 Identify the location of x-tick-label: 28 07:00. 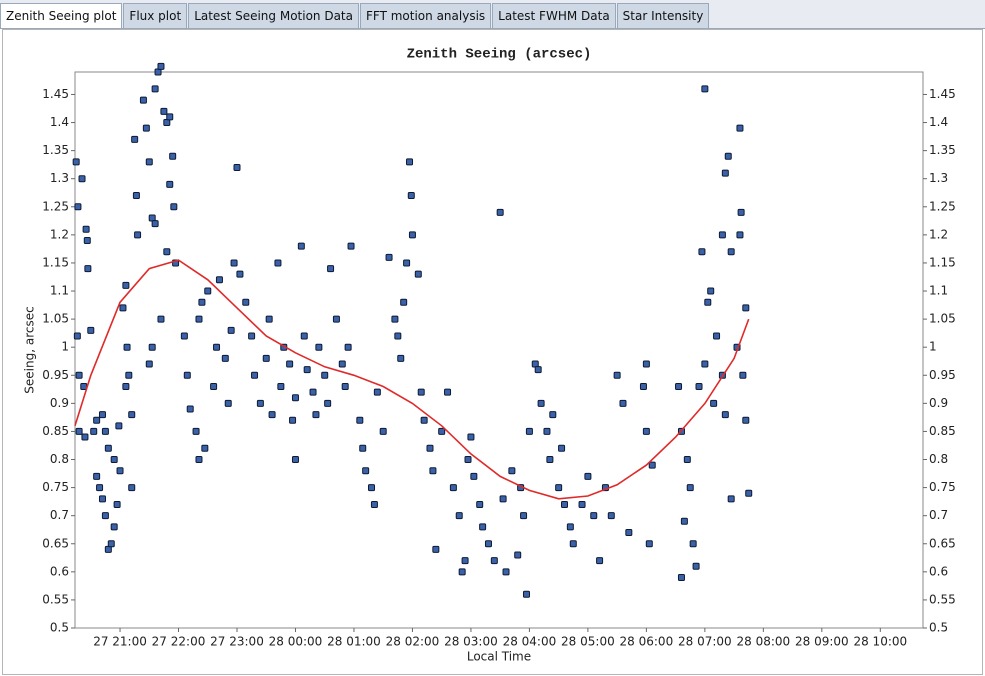
(705, 642).